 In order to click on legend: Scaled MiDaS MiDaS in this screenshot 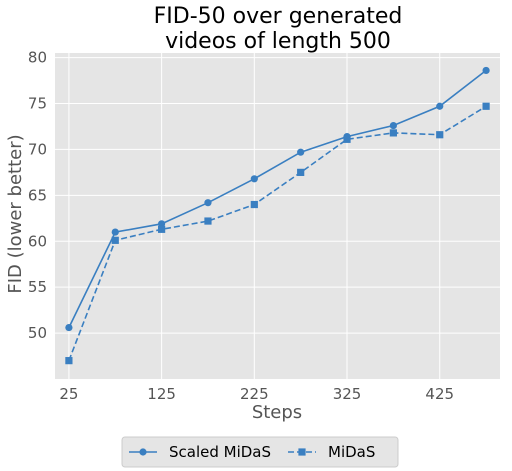, I will do `click(260, 452)`.